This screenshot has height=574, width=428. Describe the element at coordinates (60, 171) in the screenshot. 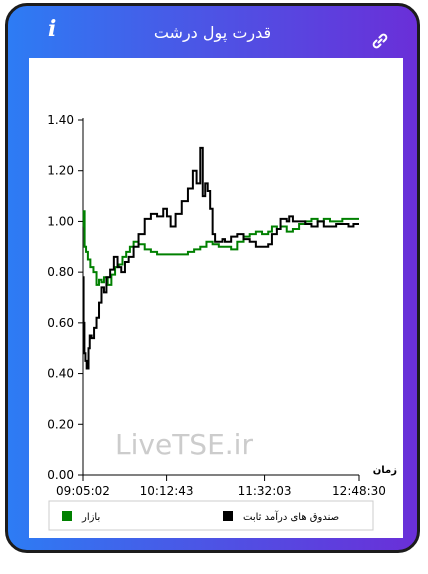

I see `y-tick-label: 1.20` at that location.